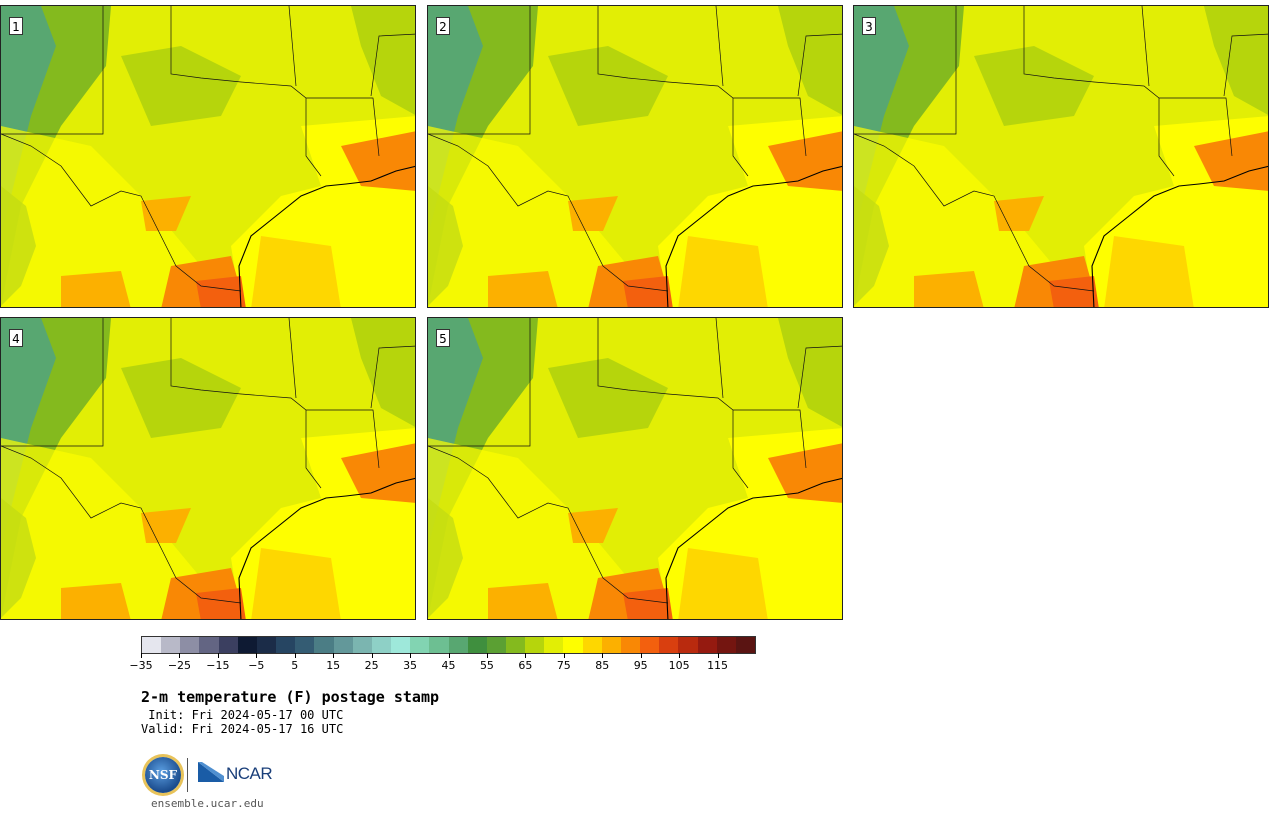  Describe the element at coordinates (333, 665) in the screenshot. I see `colorbar-tick-label: 15` at that location.